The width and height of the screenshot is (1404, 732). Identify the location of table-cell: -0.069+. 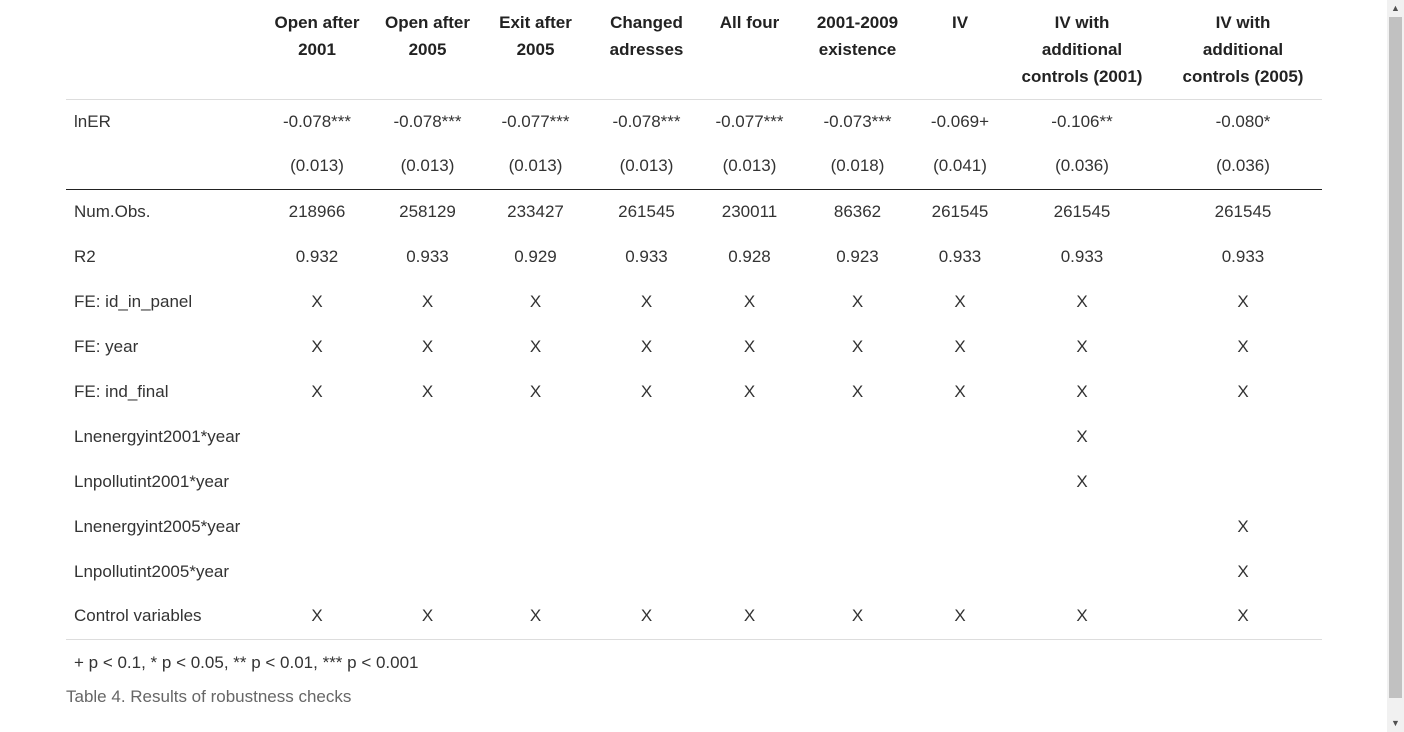
(960, 121).